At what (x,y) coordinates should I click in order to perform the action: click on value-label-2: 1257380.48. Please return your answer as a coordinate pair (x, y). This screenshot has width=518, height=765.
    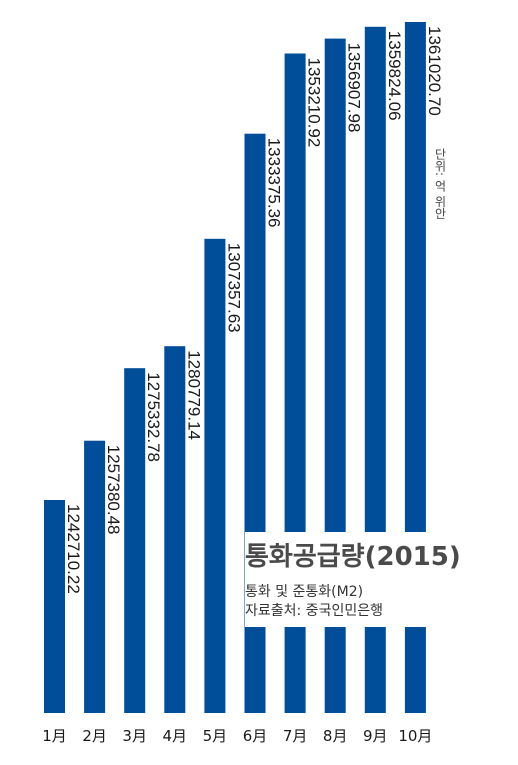
    Looking at the image, I should click on (113, 490).